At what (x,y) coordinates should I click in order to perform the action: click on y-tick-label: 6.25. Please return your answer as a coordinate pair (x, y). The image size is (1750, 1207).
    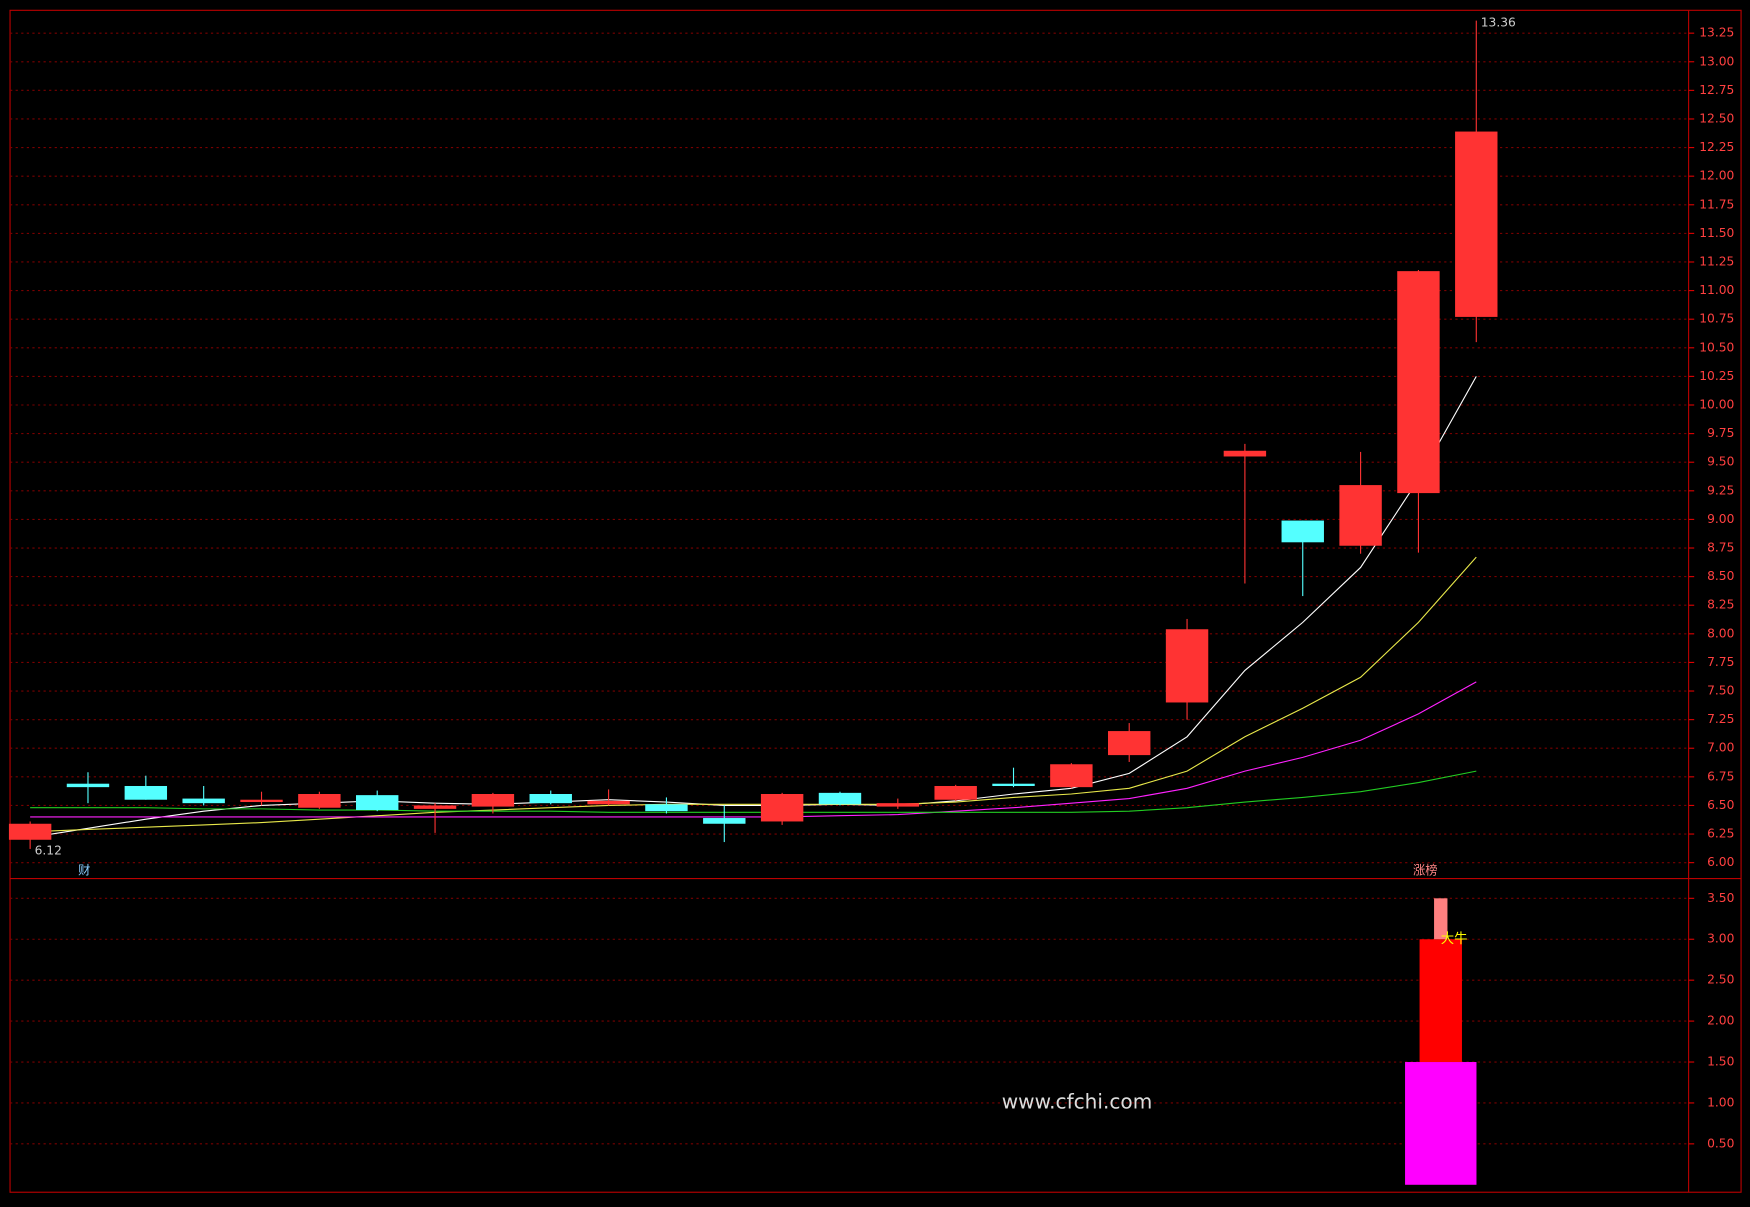
    Looking at the image, I should click on (1720, 834).